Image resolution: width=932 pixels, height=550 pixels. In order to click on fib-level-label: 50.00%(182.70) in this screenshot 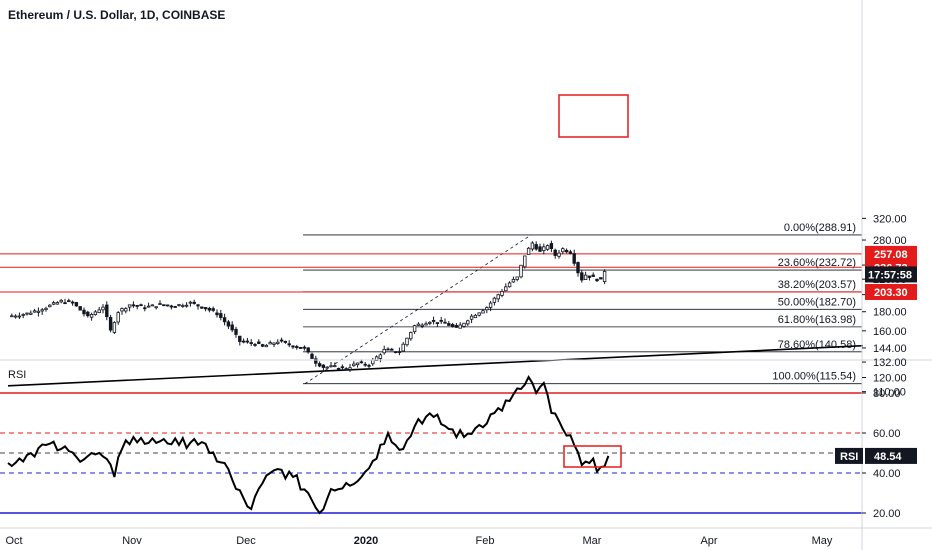, I will do `click(817, 302)`.